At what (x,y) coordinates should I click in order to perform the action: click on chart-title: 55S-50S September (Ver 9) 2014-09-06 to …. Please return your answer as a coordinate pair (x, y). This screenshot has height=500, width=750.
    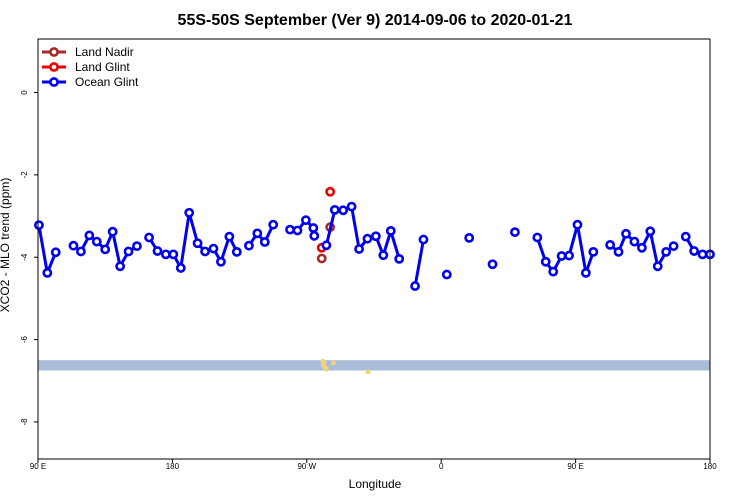
    Looking at the image, I should click on (375, 20).